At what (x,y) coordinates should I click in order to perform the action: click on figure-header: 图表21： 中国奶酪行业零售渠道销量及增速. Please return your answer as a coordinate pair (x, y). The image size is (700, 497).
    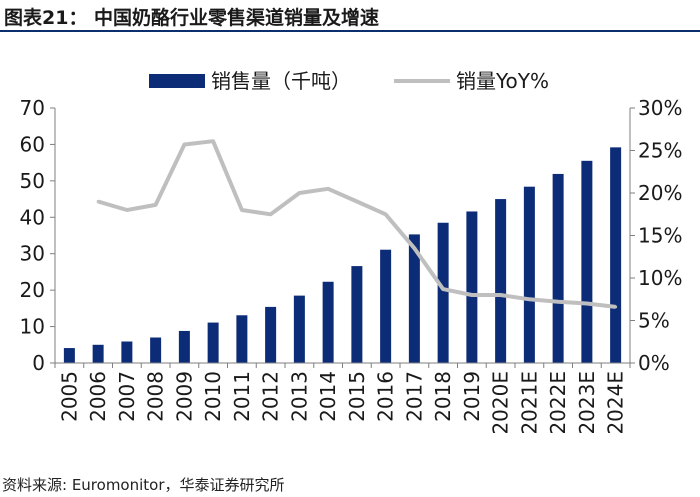
    Looking at the image, I should click on (350, 17).